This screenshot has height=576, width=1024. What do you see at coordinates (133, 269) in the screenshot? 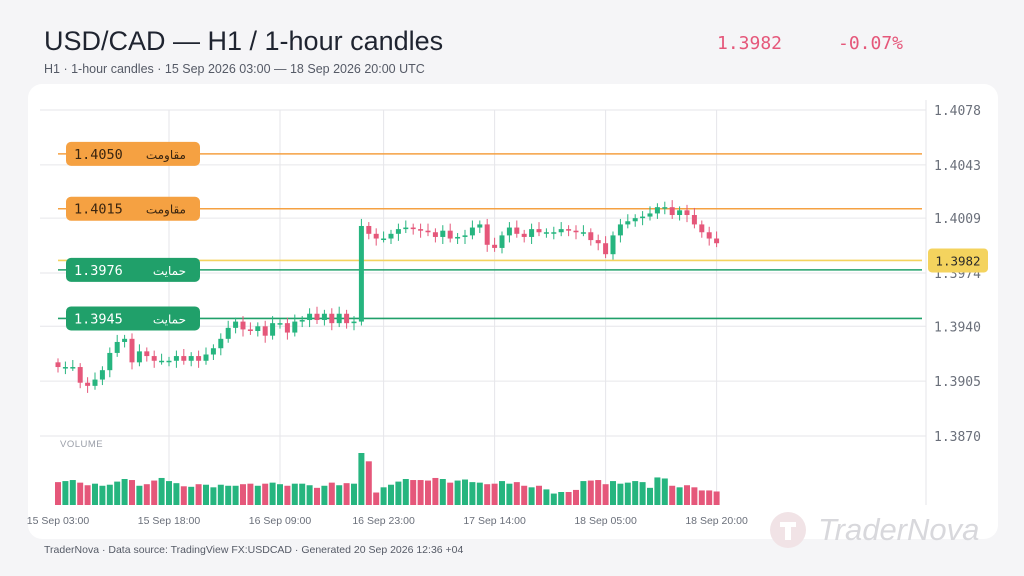
I see `support-tag: 1.3976 حمایت` at bounding box center [133, 269].